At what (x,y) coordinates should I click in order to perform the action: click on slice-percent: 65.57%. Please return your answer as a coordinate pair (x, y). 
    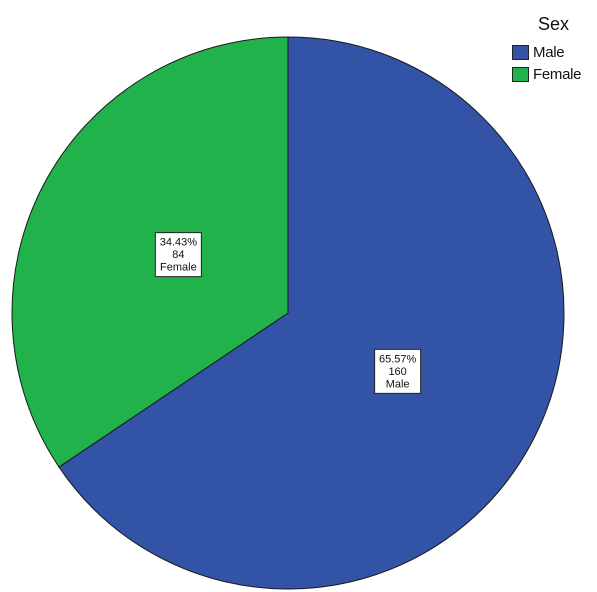
    Looking at the image, I should click on (398, 359).